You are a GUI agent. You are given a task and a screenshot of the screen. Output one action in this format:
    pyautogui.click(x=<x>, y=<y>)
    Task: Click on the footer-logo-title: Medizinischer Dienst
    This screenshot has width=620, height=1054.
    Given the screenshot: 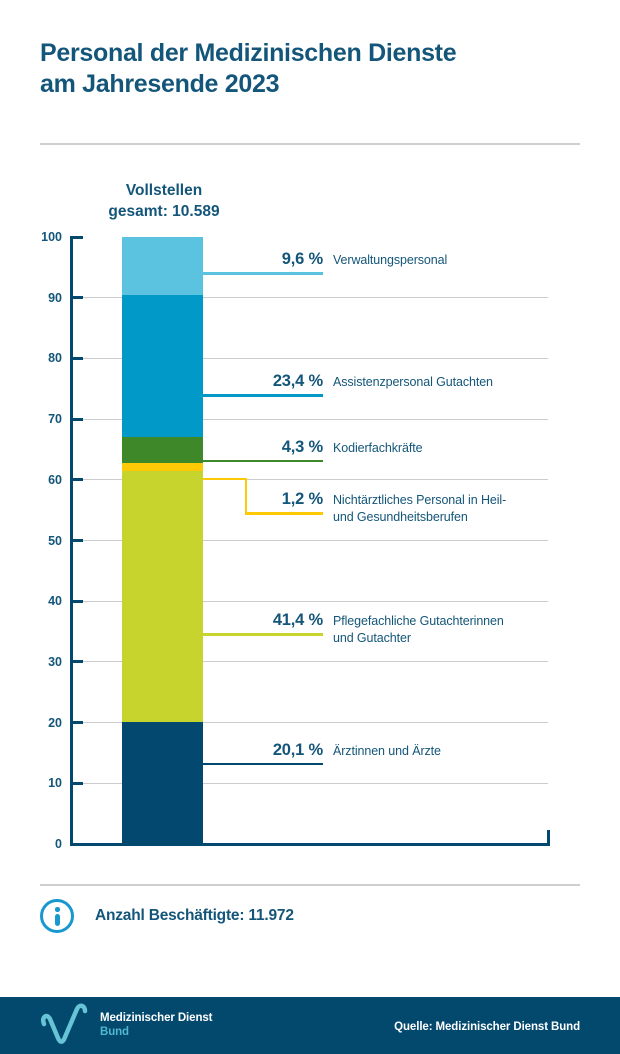 What is the action you would take?
    pyautogui.click(x=156, y=1018)
    